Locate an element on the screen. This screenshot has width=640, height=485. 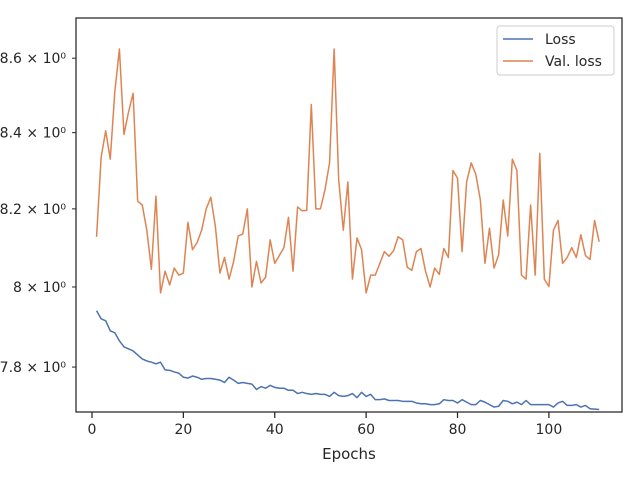
legend: Loss Val. loss is located at coordinates (555, 50).